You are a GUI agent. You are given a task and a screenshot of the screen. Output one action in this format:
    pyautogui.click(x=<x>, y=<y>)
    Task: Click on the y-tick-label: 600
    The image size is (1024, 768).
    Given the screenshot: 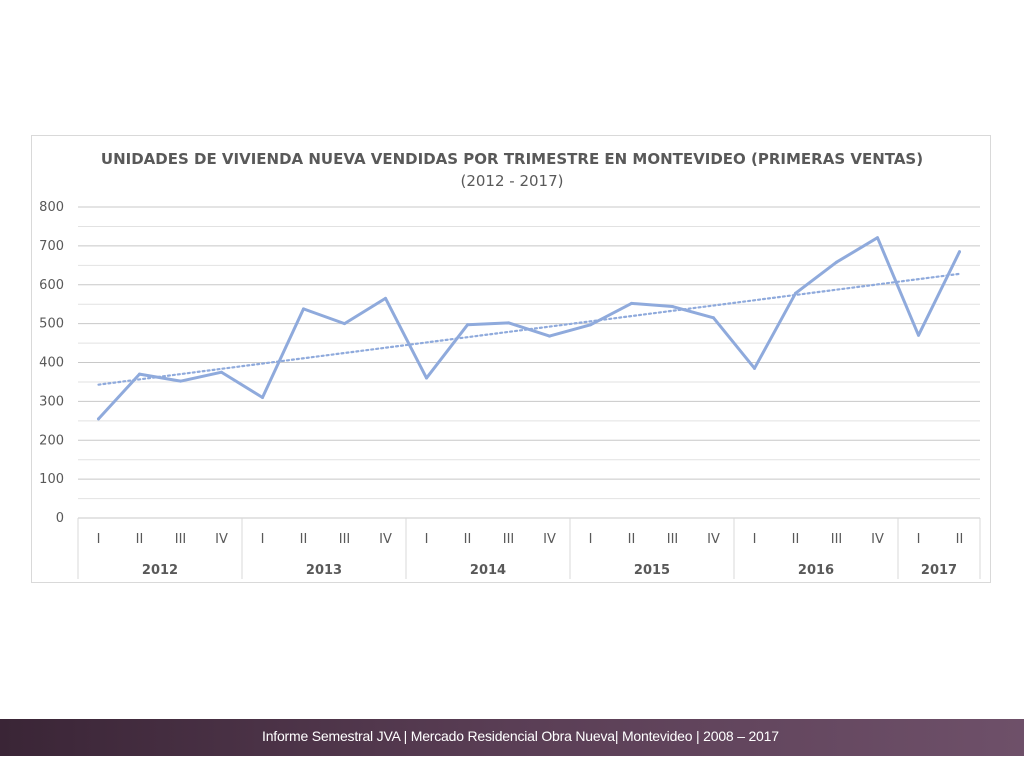 What is the action you would take?
    pyautogui.click(x=51, y=285)
    